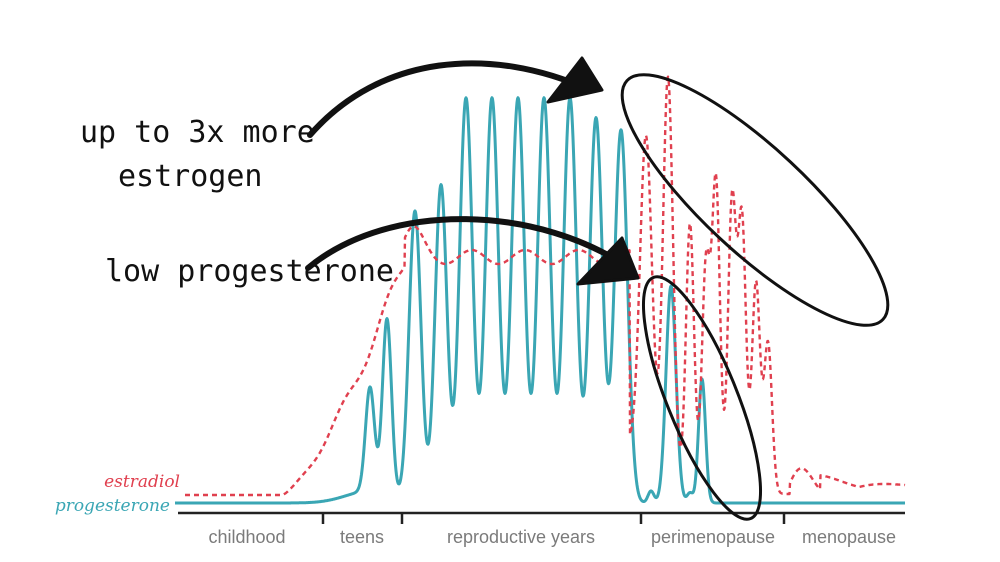 The height and width of the screenshot is (562, 1000). What do you see at coordinates (575, 80) in the screenshot?
I see `arrow-estrogen-head` at bounding box center [575, 80].